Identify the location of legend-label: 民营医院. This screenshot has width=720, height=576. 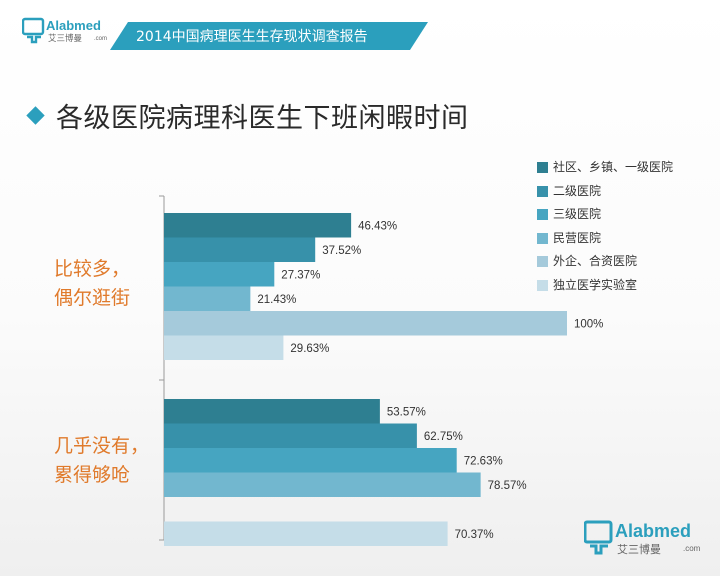
(577, 237).